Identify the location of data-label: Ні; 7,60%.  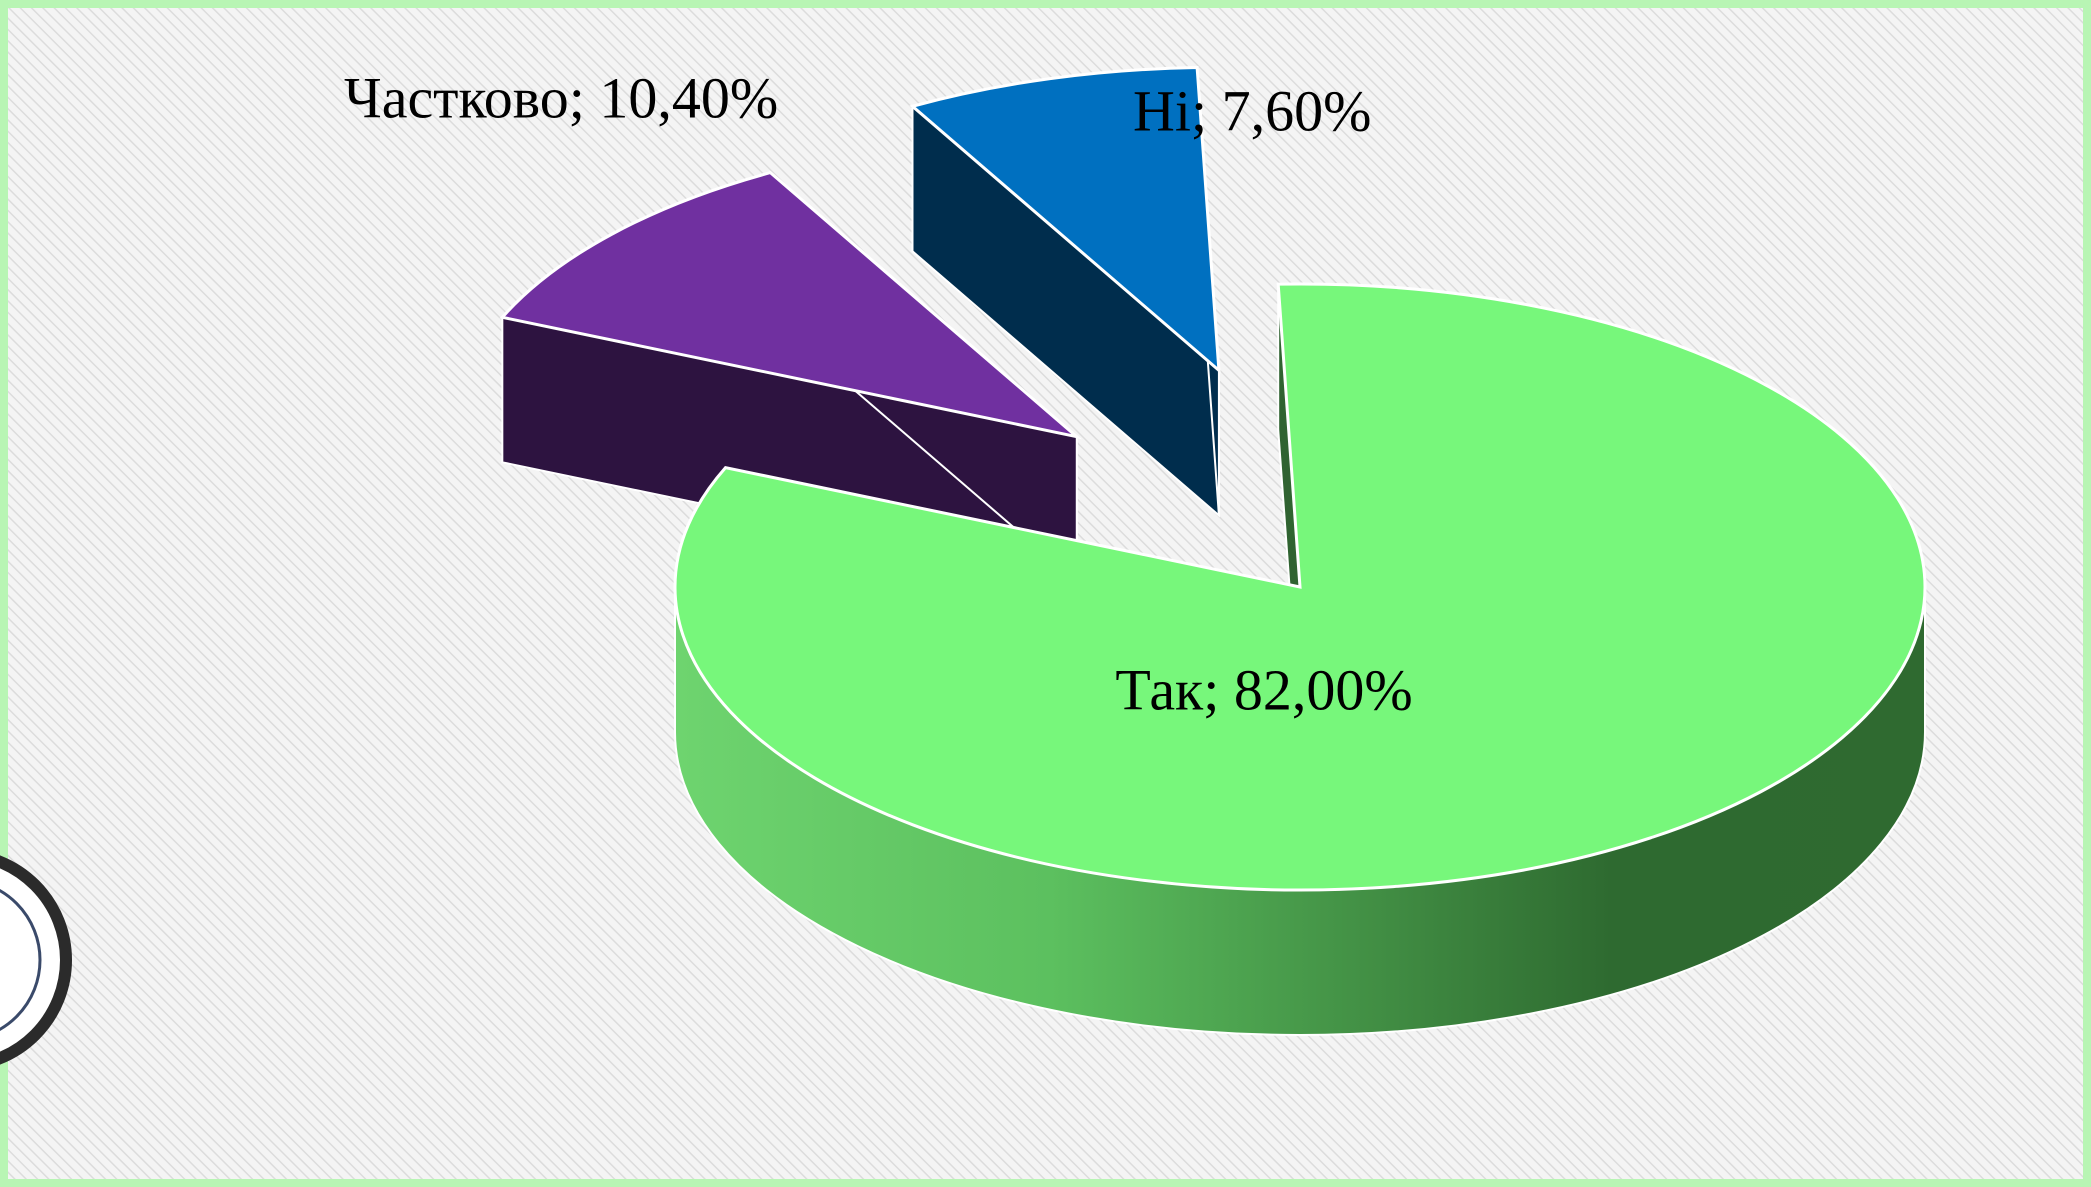
(1252, 110).